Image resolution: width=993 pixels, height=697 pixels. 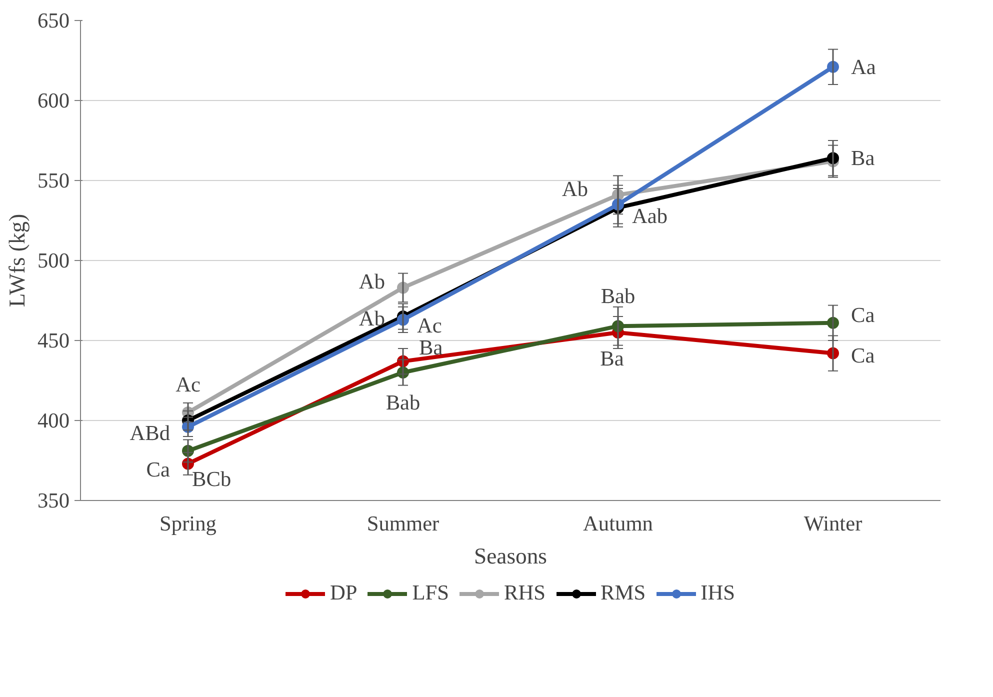 What do you see at coordinates (833, 524) in the screenshot?
I see `x-tick-label: Winter` at bounding box center [833, 524].